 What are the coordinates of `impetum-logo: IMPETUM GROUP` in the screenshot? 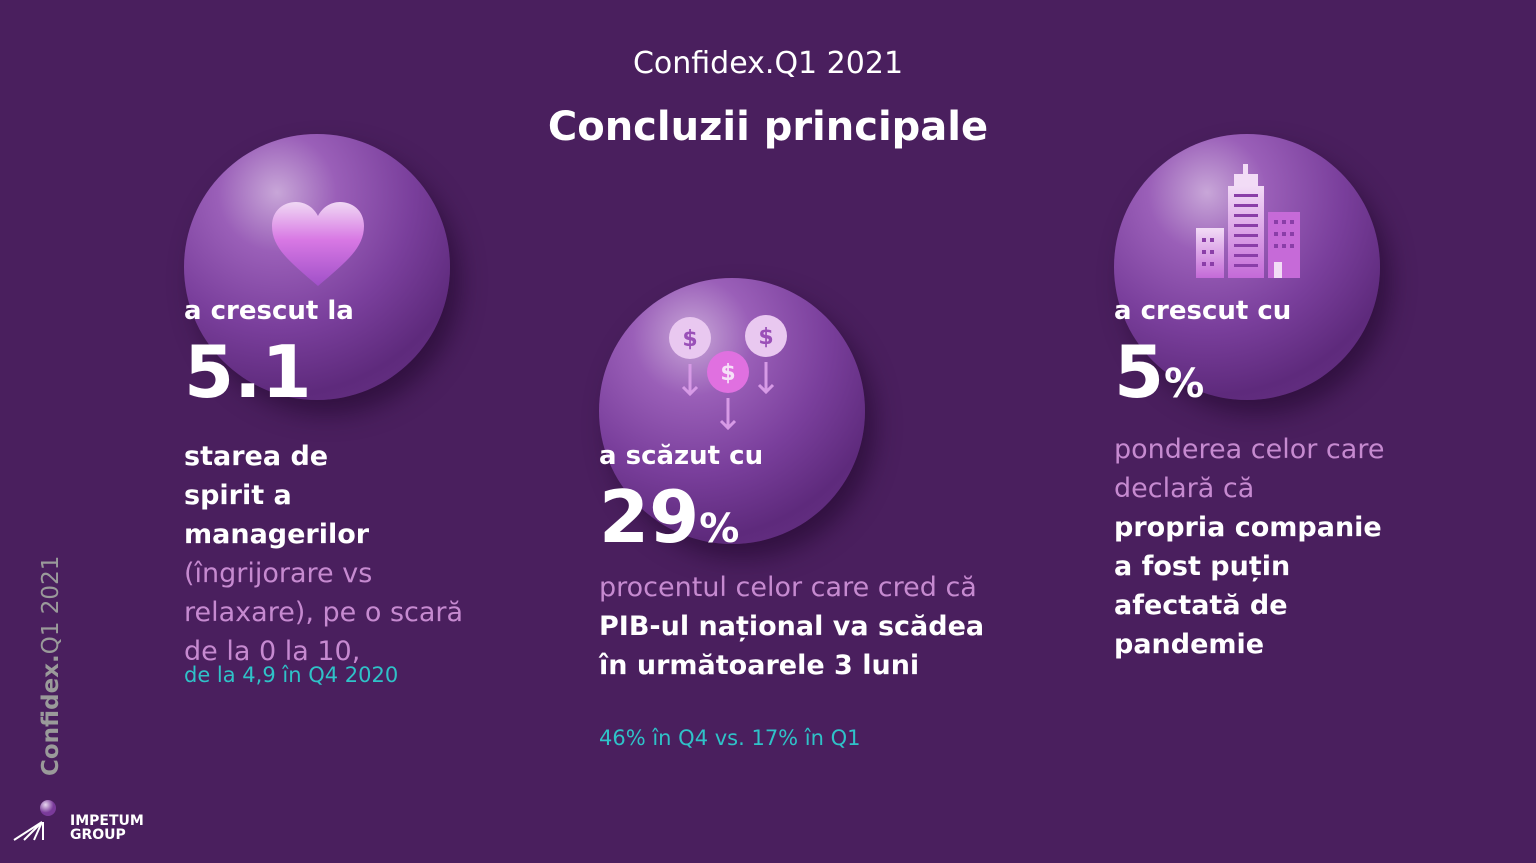 It's located at (82, 823).